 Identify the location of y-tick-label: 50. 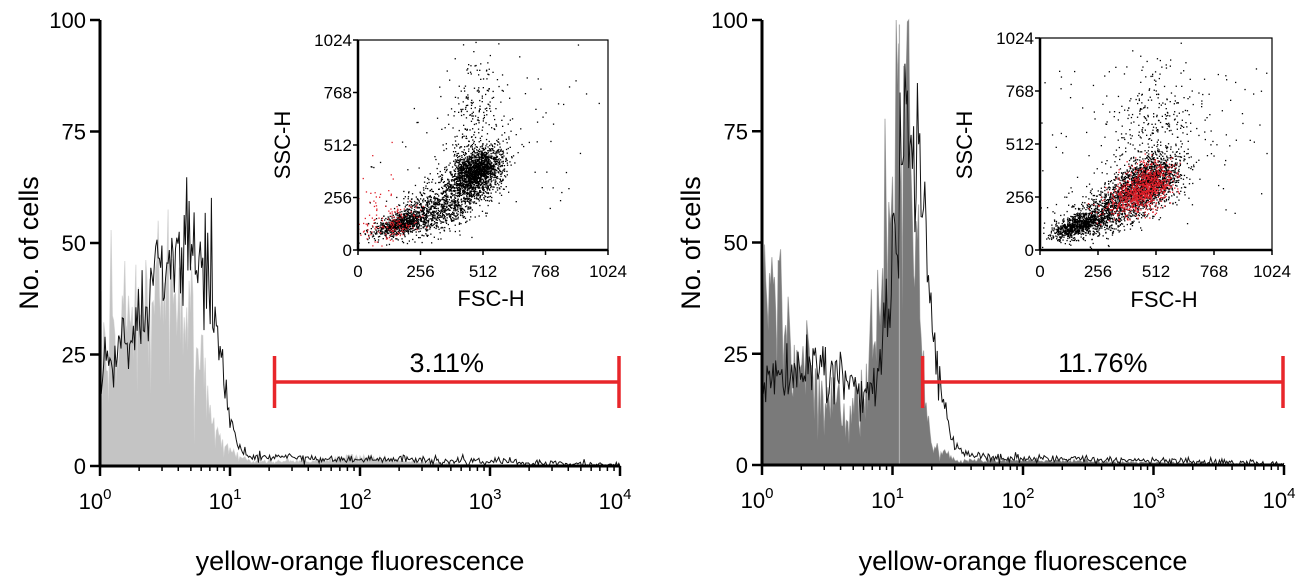
(736, 243).